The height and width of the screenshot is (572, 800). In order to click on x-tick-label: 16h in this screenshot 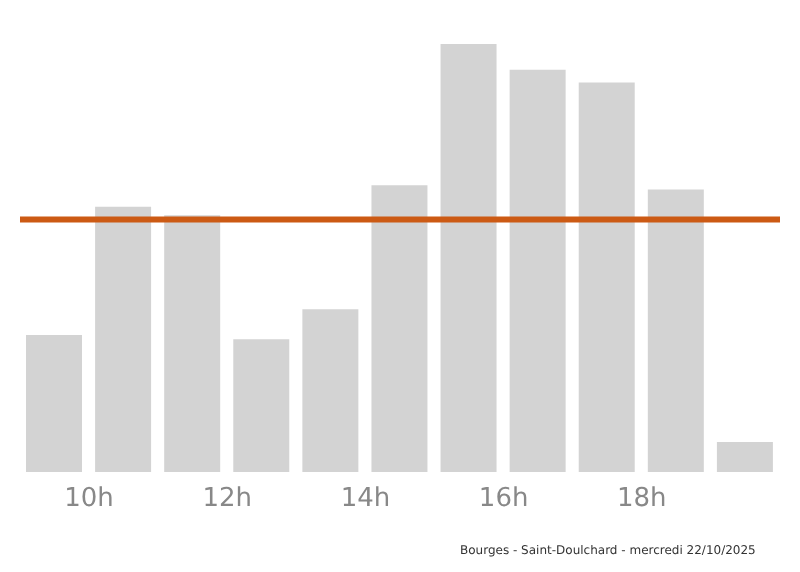, I will do `click(503, 499)`.